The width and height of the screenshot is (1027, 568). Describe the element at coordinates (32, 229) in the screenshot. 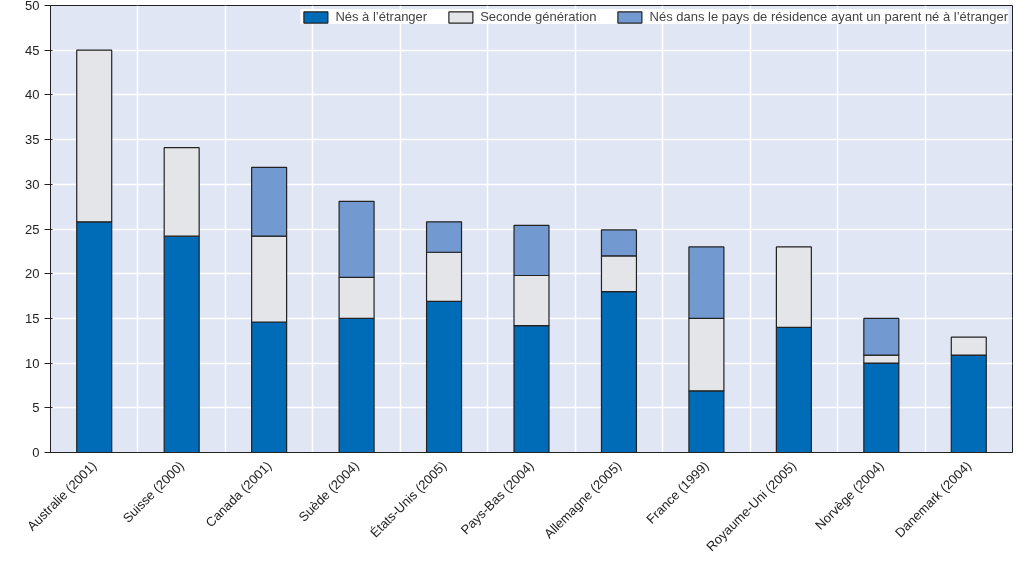

I see `y-tick-label: 25` at that location.